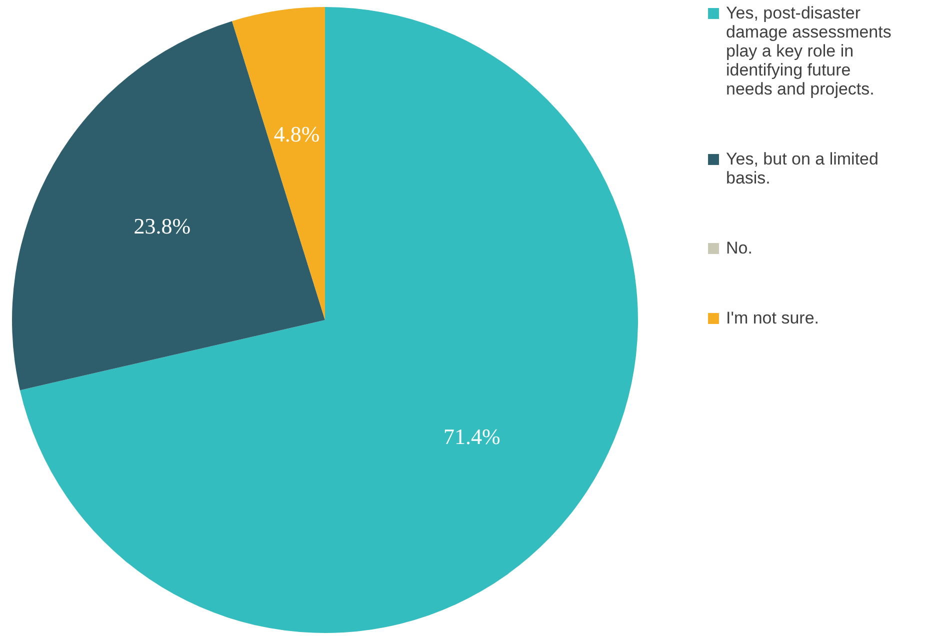 This screenshot has width=951, height=636. I want to click on legend-label: No., so click(739, 248).